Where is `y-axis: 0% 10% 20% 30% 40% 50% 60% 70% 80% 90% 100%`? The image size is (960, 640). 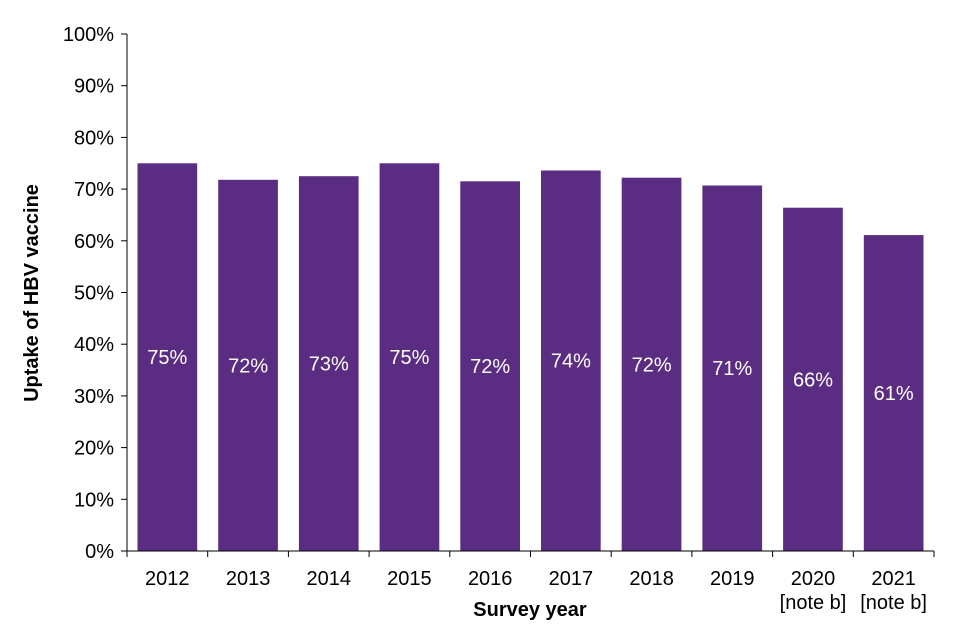
y-axis: 0% 10% 20% 30% 40% 50% 60% 70% 80% 90% 100% is located at coordinates (95, 293).